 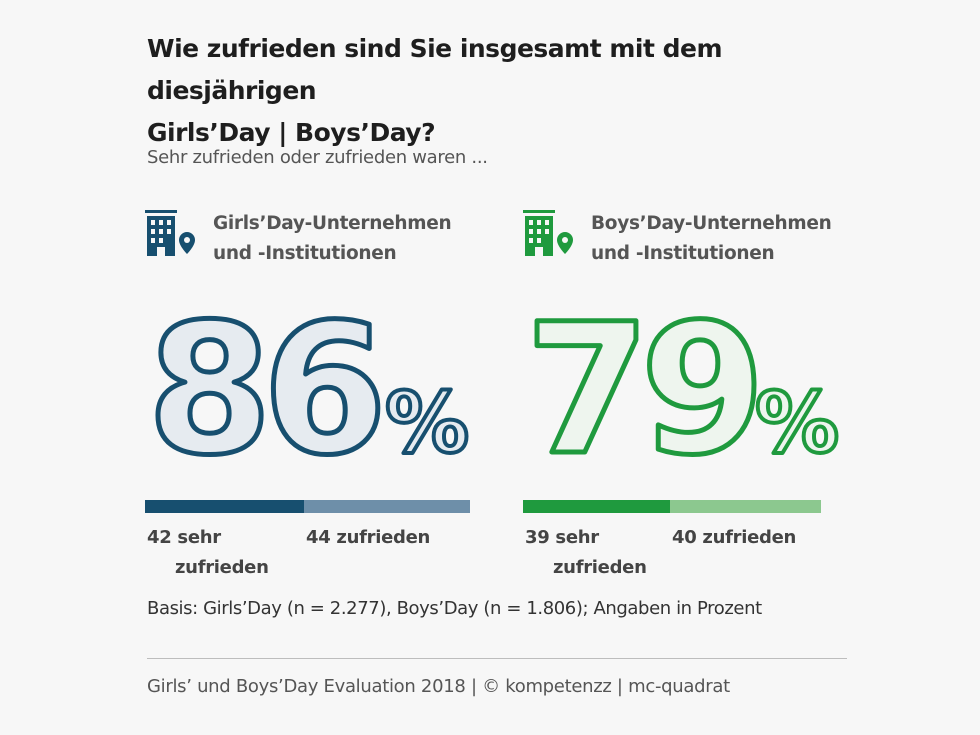 I want to click on group-label-line-1: Boys’Day-Unternehmen, so click(x=711, y=223).